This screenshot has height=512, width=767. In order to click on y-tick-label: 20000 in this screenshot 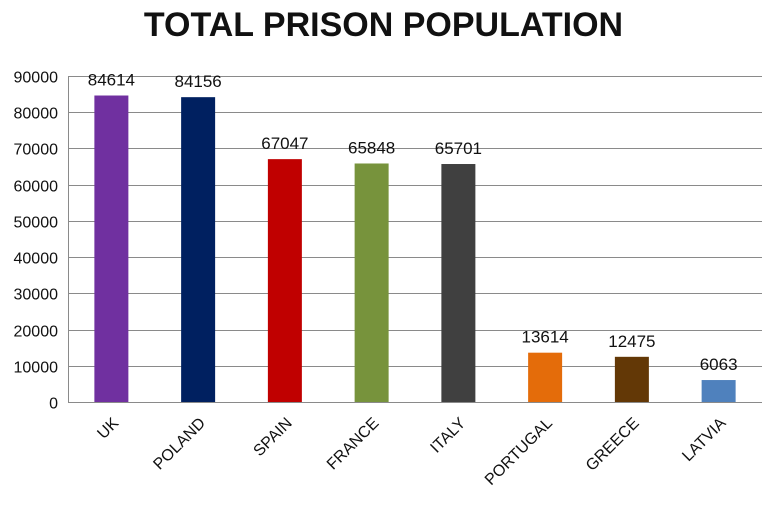, I will do `click(36, 332)`.